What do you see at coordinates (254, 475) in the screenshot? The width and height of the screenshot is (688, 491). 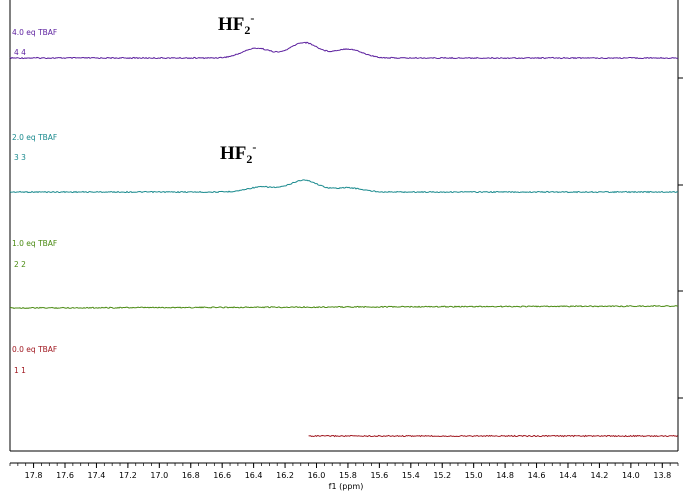 I see `x-tick-label: 16.4` at bounding box center [254, 475].